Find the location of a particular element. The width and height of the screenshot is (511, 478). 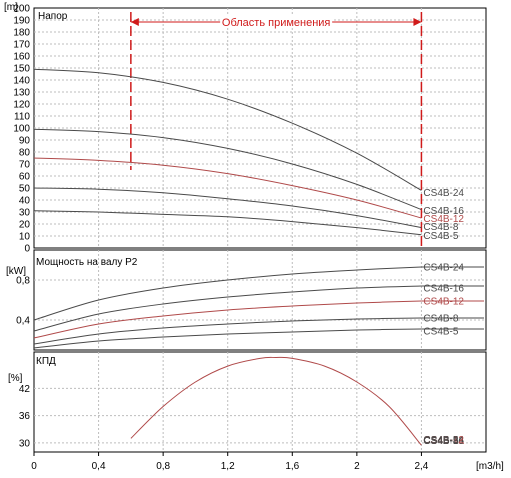

efficiency-end-label-cs4b-5: CS4B-5 is located at coordinates (440, 440).